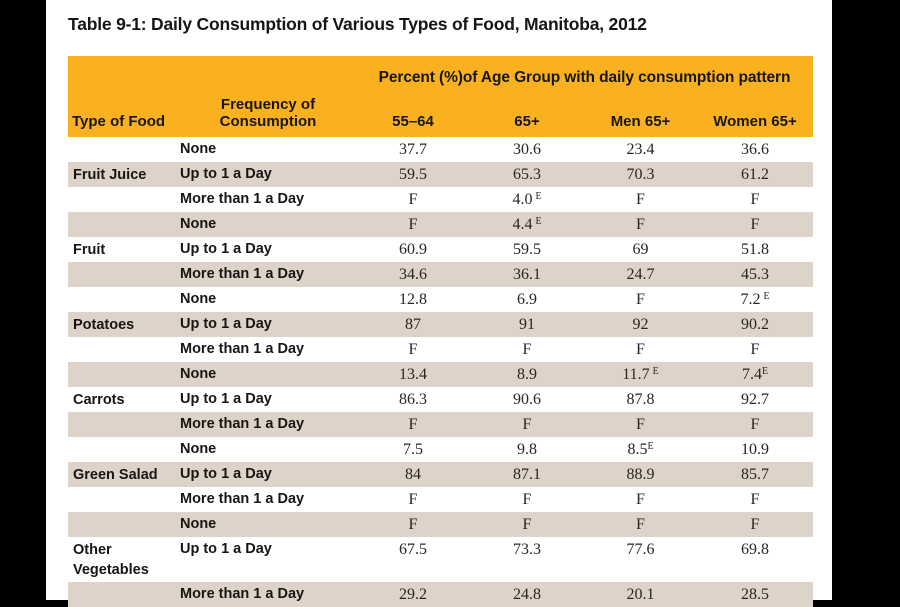 Image resolution: width=900 pixels, height=607 pixels. What do you see at coordinates (440, 174) in the screenshot?
I see `table-row: Fruit Juice Up to 1 a Day 59.5 65.3 70.3 61.2` at bounding box center [440, 174].